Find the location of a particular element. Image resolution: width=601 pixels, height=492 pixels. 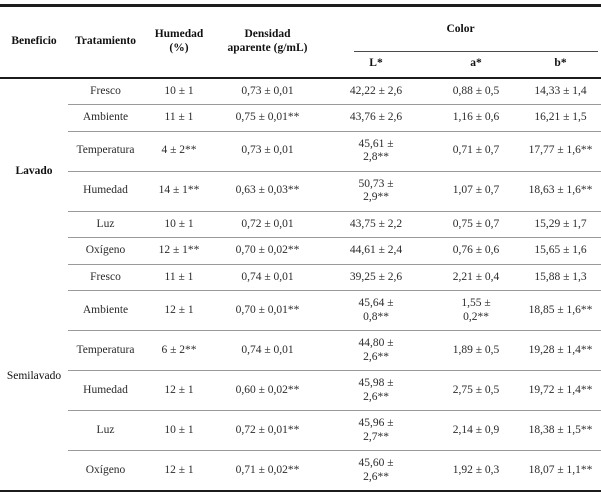

cell-l-star: 45,61 ± 2,8** is located at coordinates (376, 151).